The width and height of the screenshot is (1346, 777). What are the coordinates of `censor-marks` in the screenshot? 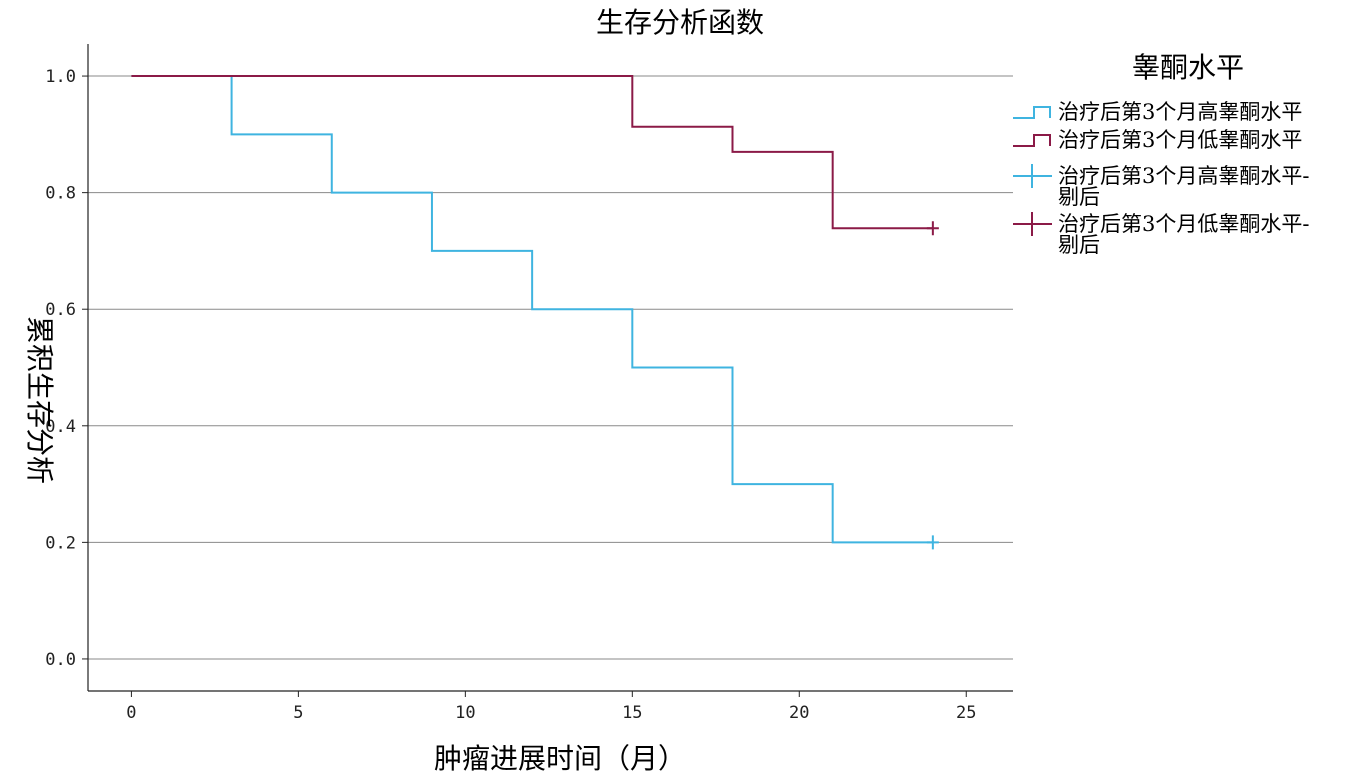 It's located at (932, 385).